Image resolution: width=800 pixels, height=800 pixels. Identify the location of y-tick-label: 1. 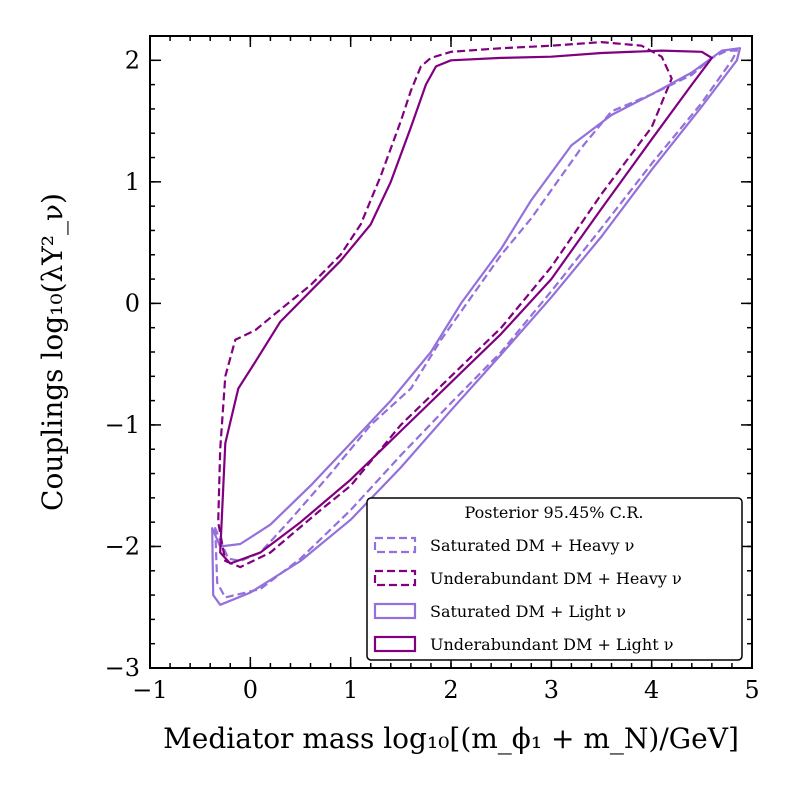
(132, 182).